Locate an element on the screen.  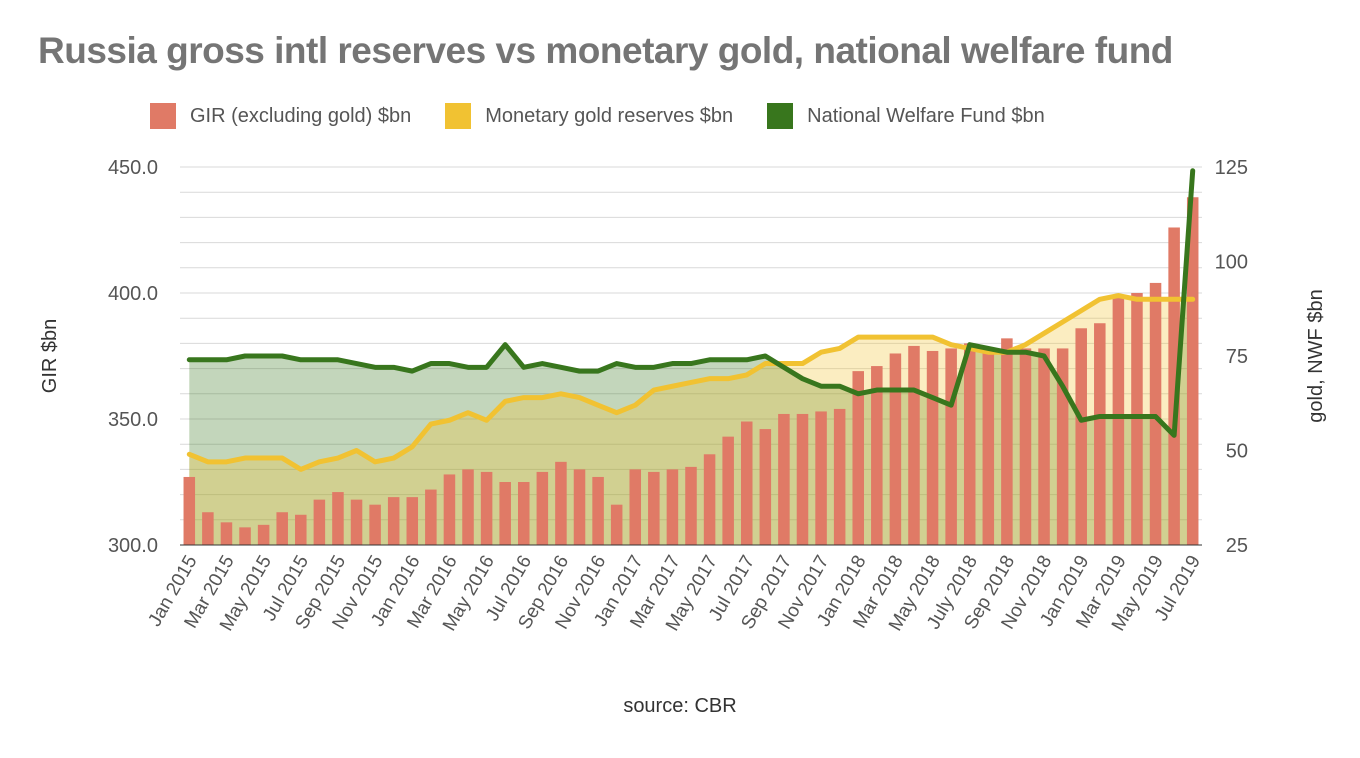
left-axis-label: GIR $bn is located at coordinates (50, 356).